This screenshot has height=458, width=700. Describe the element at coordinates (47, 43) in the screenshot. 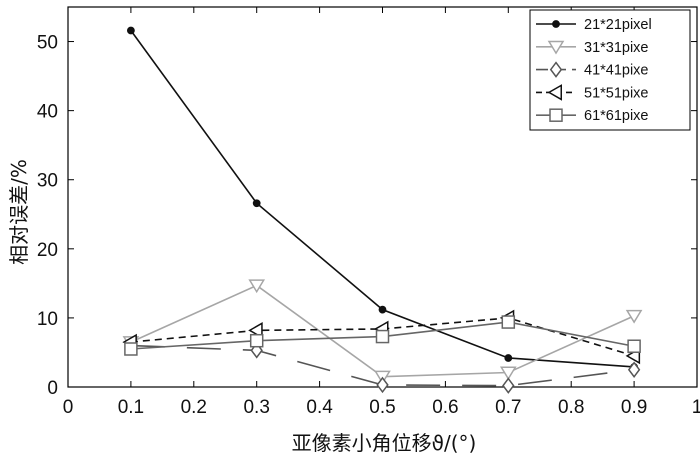

I see `y-tick-label: 50` at that location.